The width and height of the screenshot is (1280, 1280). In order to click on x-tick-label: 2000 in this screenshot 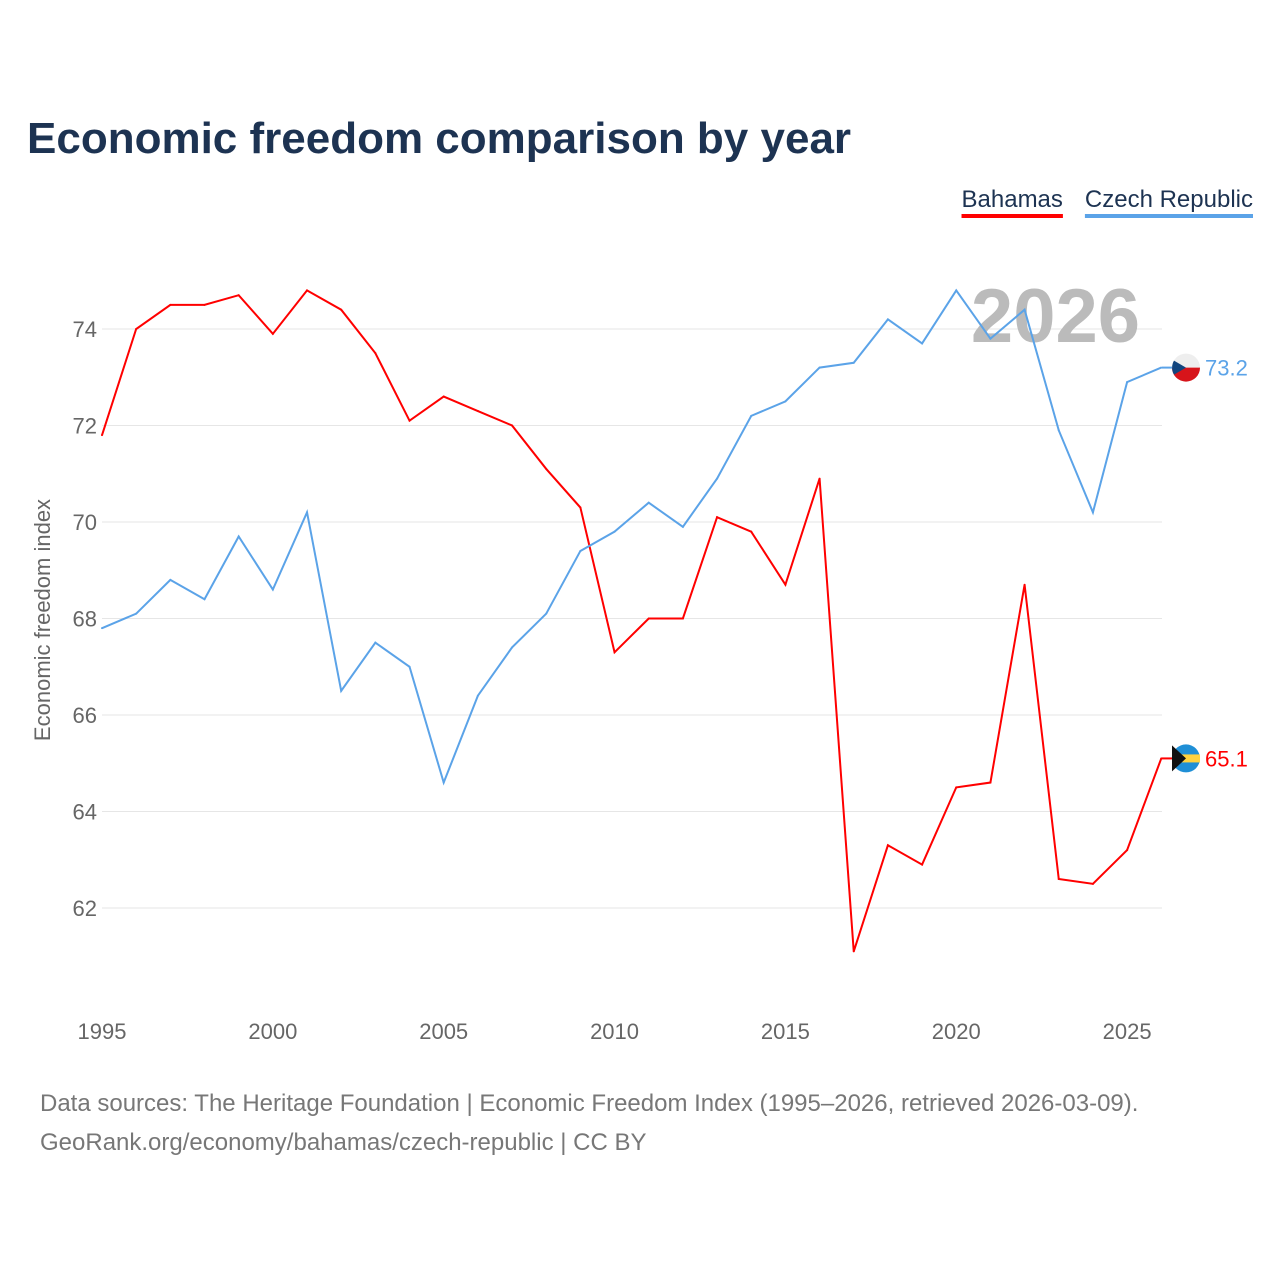, I will do `click(272, 1031)`.